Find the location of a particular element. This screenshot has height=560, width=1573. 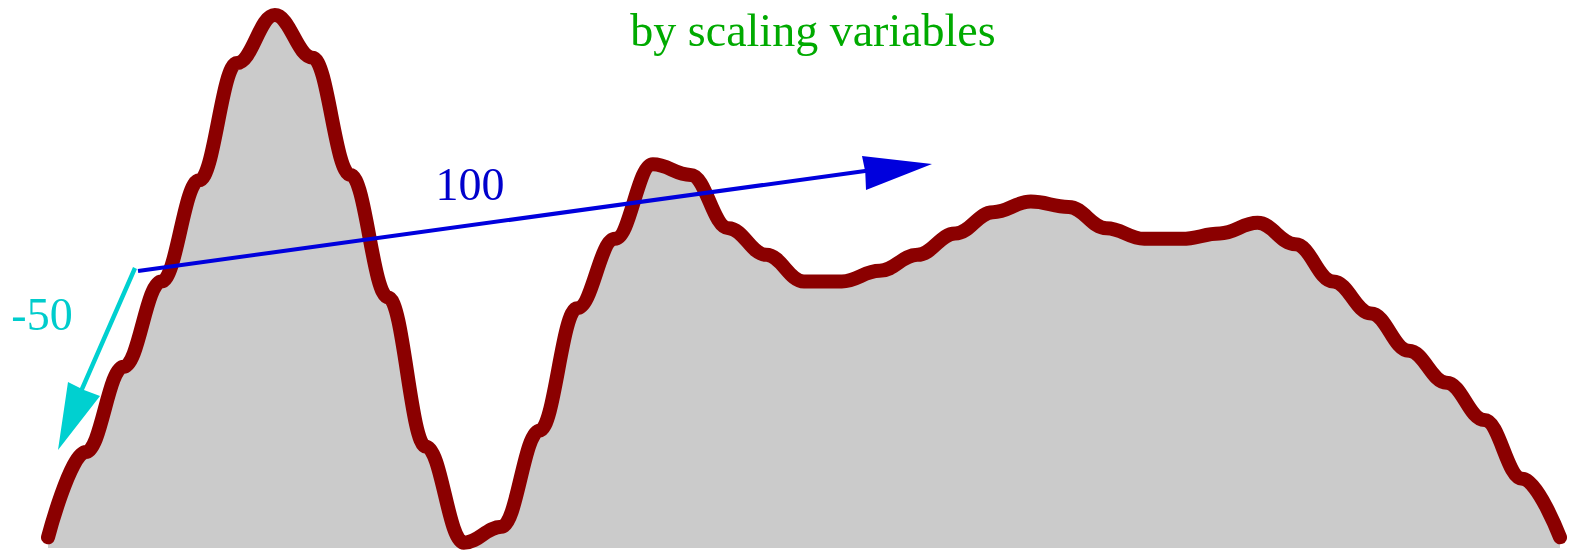

annotation: 100 is located at coordinates (470, 184).